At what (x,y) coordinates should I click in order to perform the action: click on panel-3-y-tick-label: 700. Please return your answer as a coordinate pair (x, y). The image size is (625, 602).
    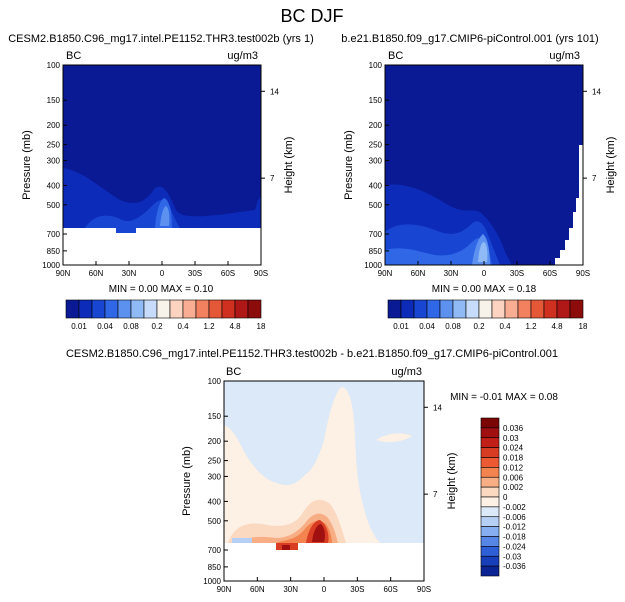
    Looking at the image, I should click on (215, 550).